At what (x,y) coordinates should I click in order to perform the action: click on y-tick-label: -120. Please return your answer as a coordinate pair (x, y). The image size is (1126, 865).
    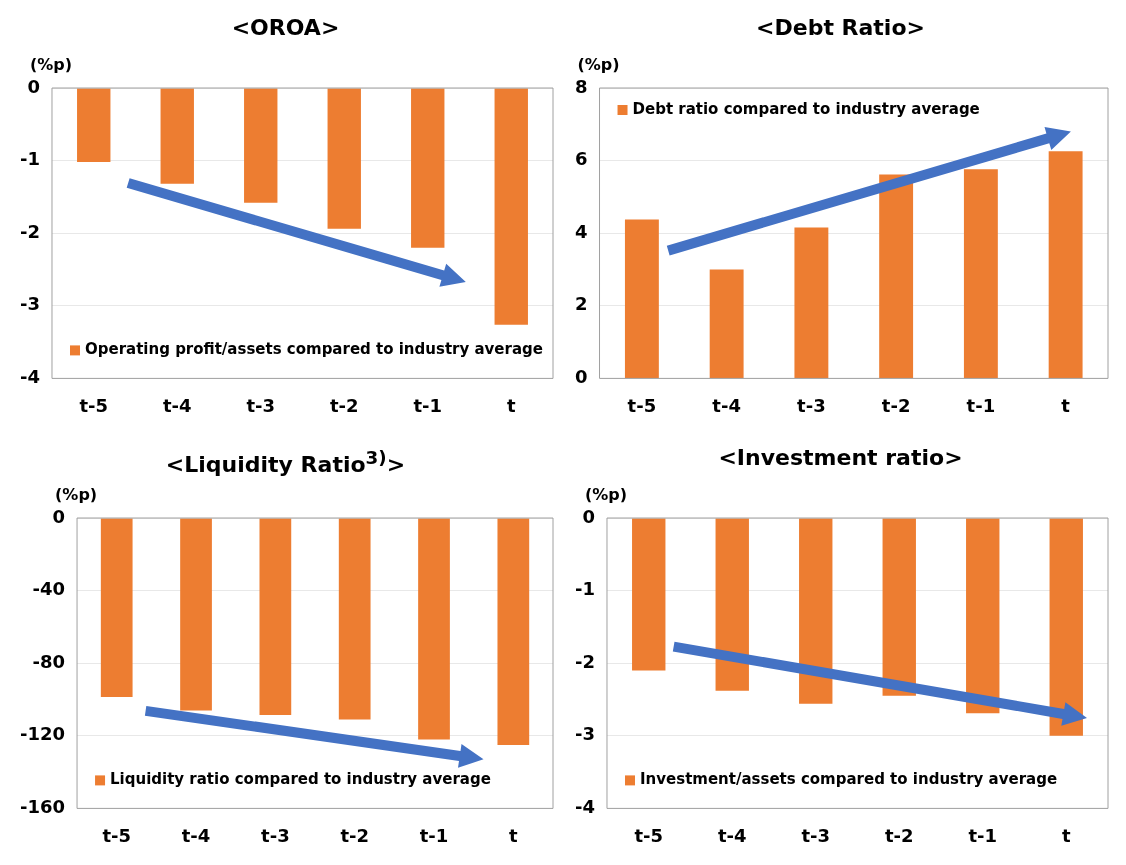
    Looking at the image, I should click on (43, 734).